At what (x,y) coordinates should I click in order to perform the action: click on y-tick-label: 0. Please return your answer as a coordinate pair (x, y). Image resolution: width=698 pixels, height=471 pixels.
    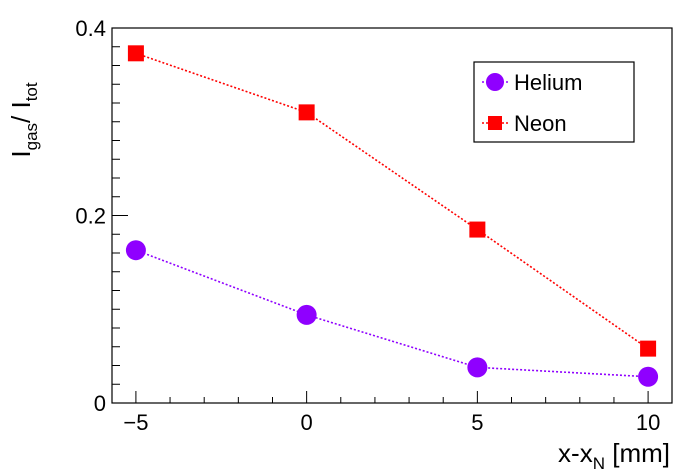
    Looking at the image, I should click on (100, 403).